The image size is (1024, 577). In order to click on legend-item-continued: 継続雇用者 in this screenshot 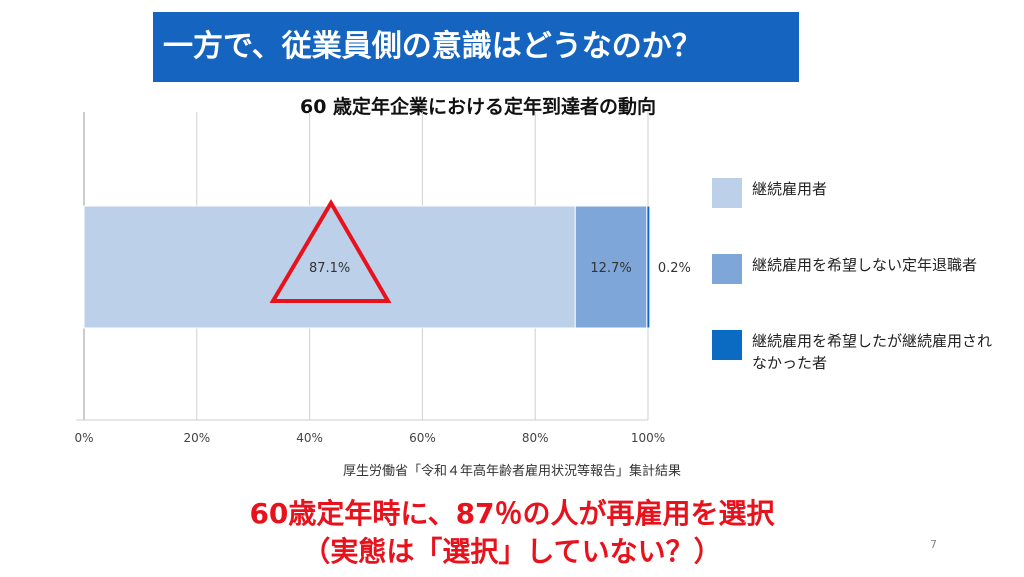, I will do `click(857, 193)`.